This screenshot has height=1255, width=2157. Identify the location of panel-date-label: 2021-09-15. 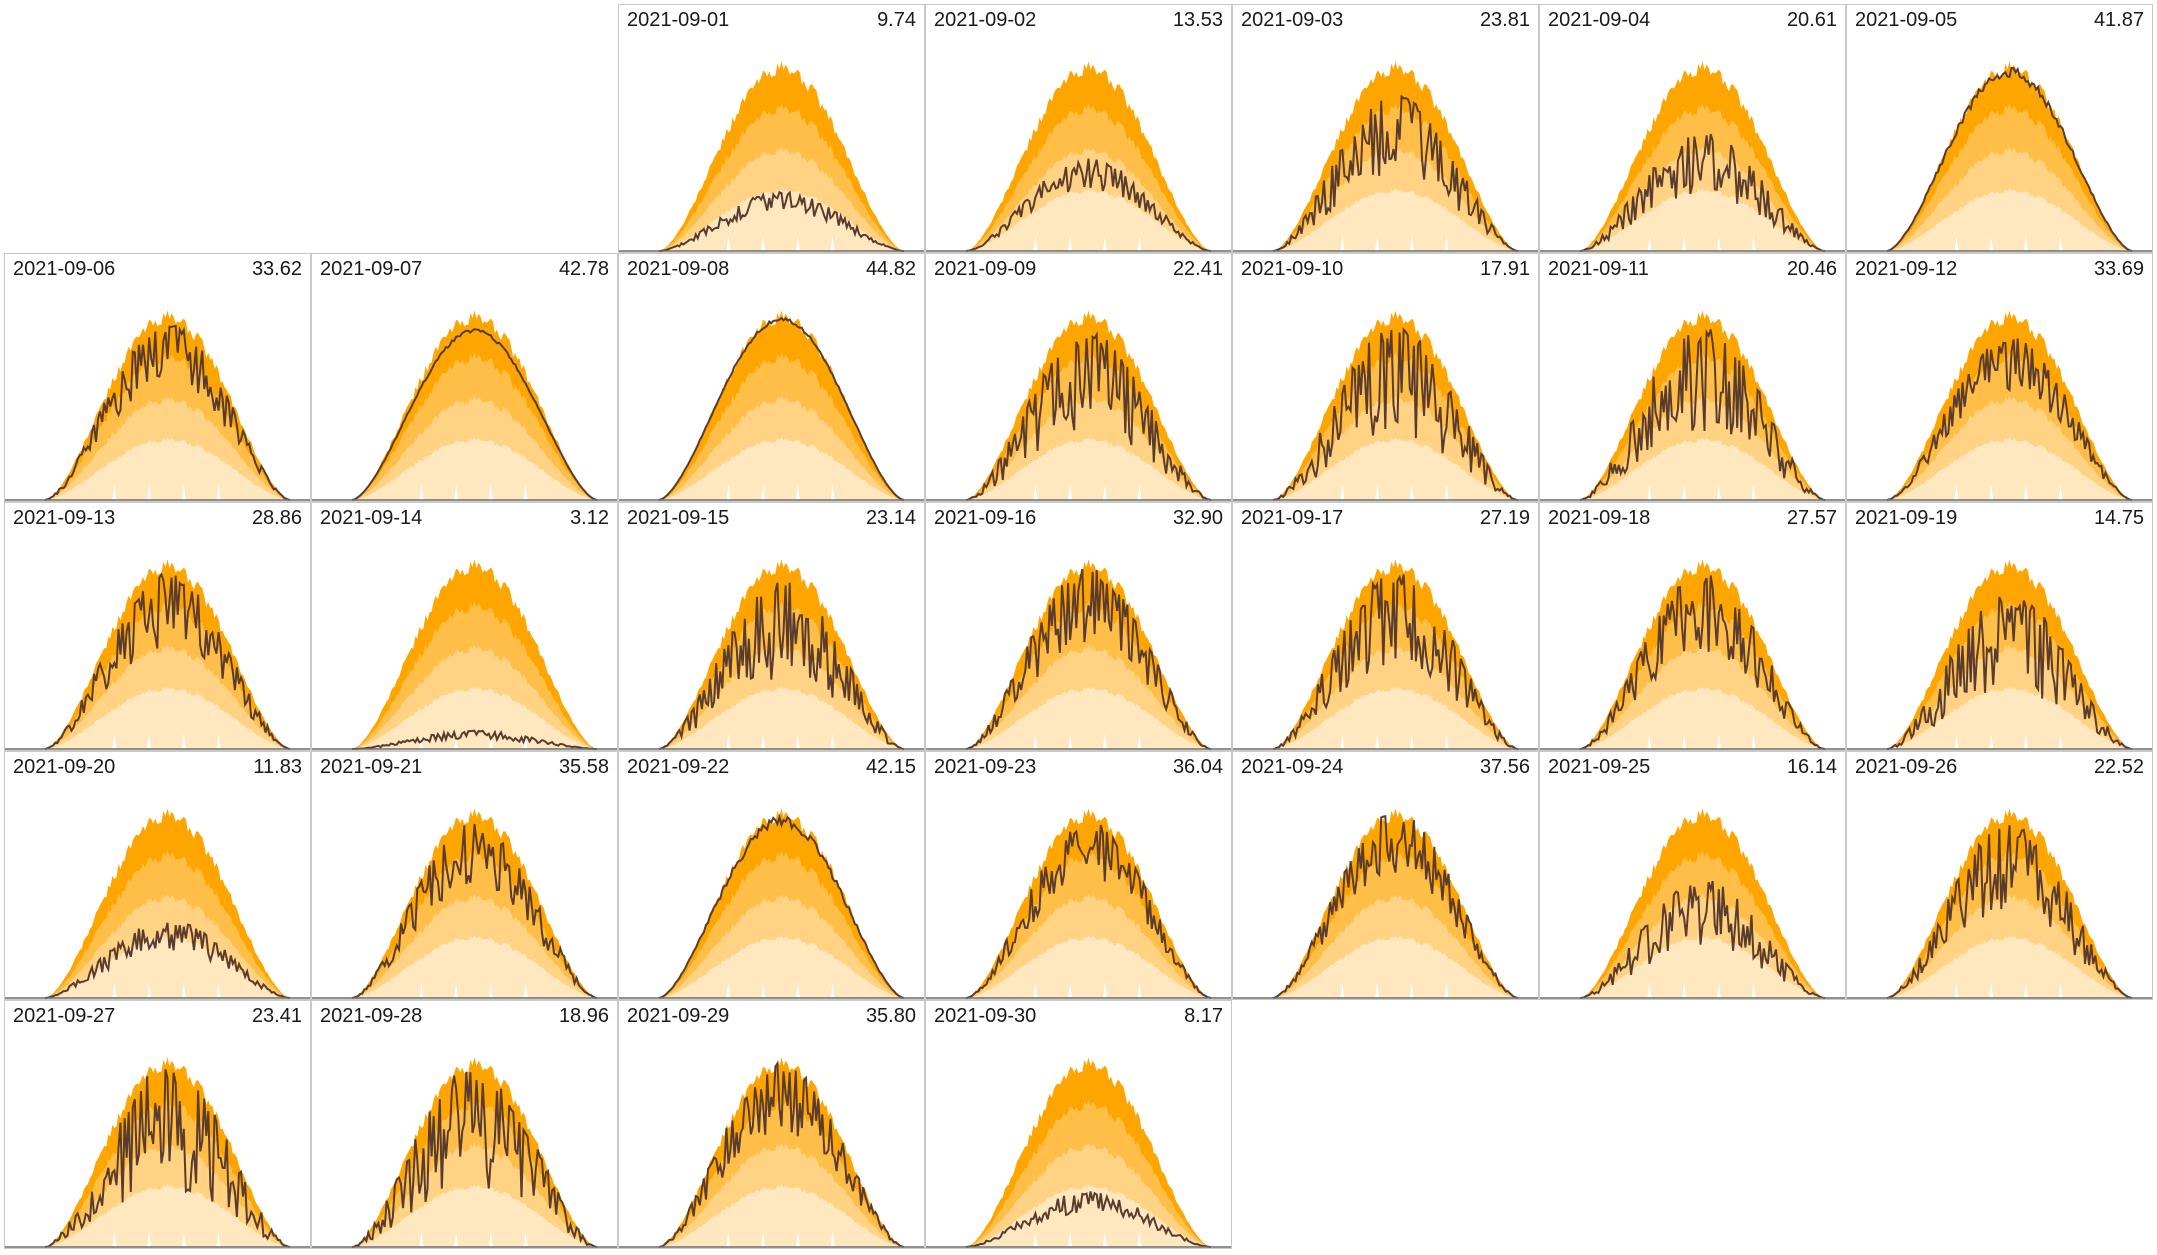
(678, 518).